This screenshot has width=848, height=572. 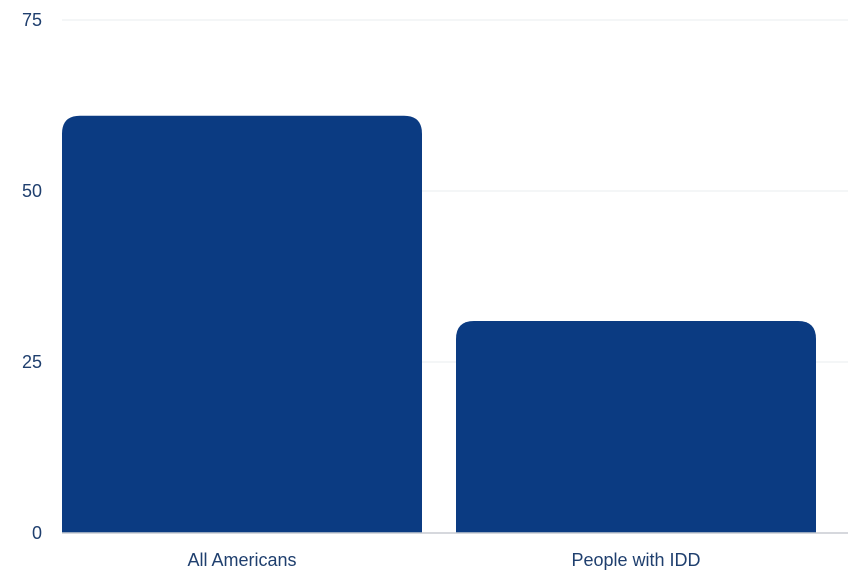 What do you see at coordinates (37, 533) in the screenshot?
I see `y-tick-label-0: 0` at bounding box center [37, 533].